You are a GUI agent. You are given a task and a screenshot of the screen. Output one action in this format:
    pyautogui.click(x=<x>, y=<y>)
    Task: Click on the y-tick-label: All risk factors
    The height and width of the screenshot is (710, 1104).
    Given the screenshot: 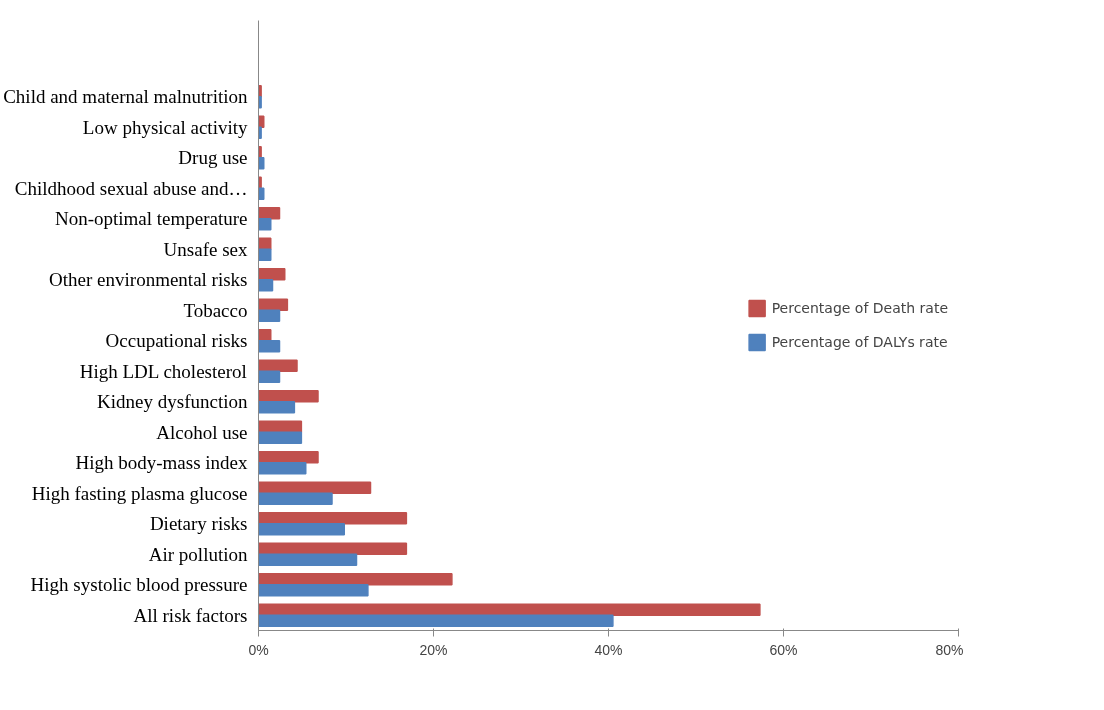 What is the action you would take?
    pyautogui.click(x=190, y=615)
    